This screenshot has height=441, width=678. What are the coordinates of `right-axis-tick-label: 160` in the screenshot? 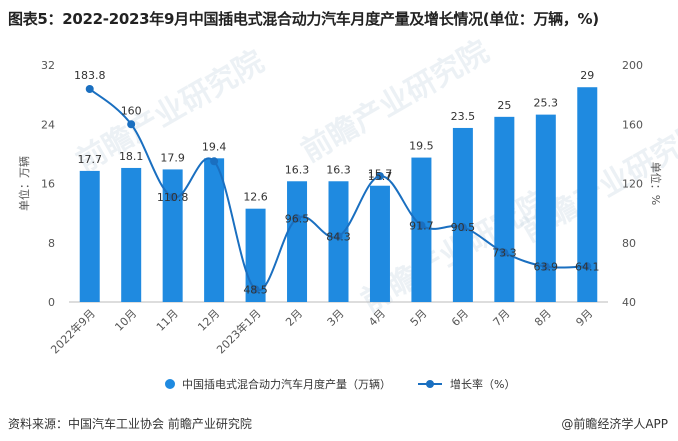 It's located at (632, 124).